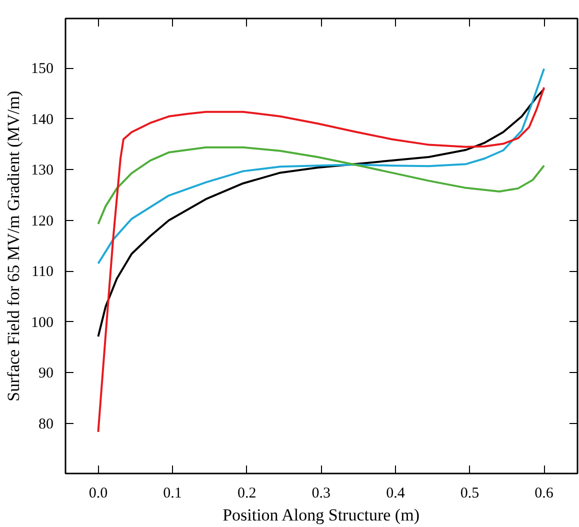 This screenshot has height=527, width=579. What do you see at coordinates (98, 494) in the screenshot?
I see `x-tick-label: 0.0` at bounding box center [98, 494].